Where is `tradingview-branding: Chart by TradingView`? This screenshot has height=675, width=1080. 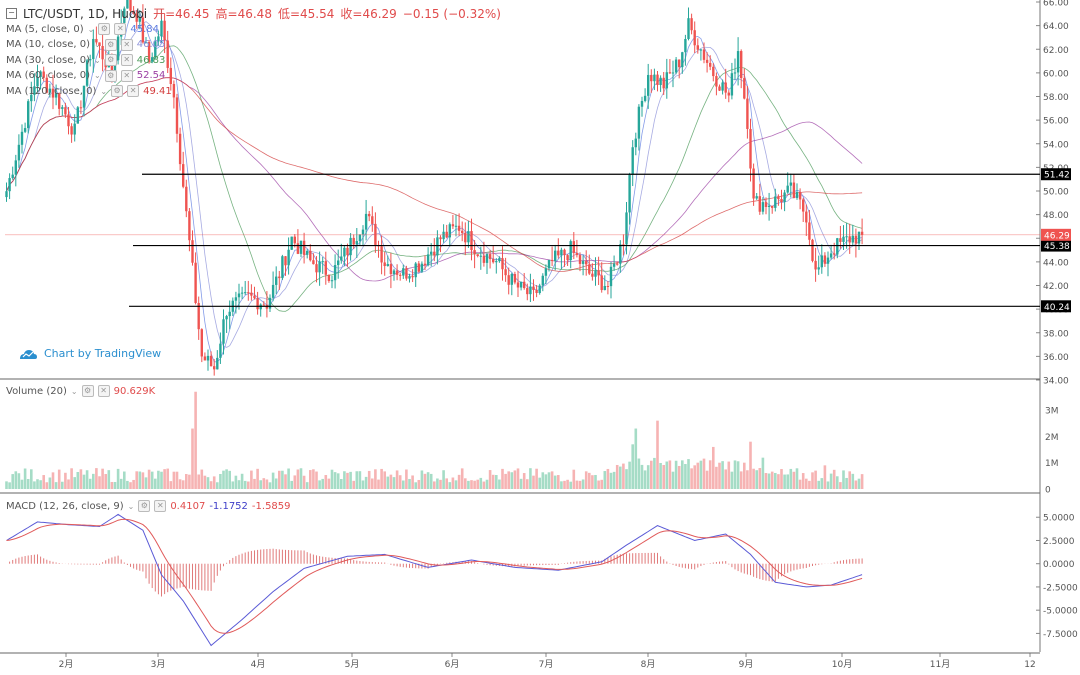 tradingview-branding: Chart by TradingView is located at coordinates (89, 353).